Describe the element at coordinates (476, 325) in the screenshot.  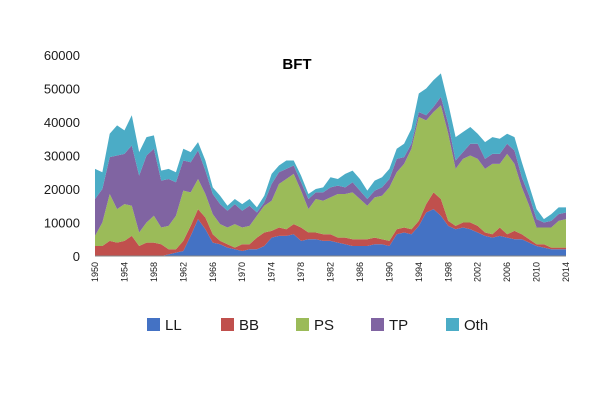
I see `legend-label: Oth` at that location.